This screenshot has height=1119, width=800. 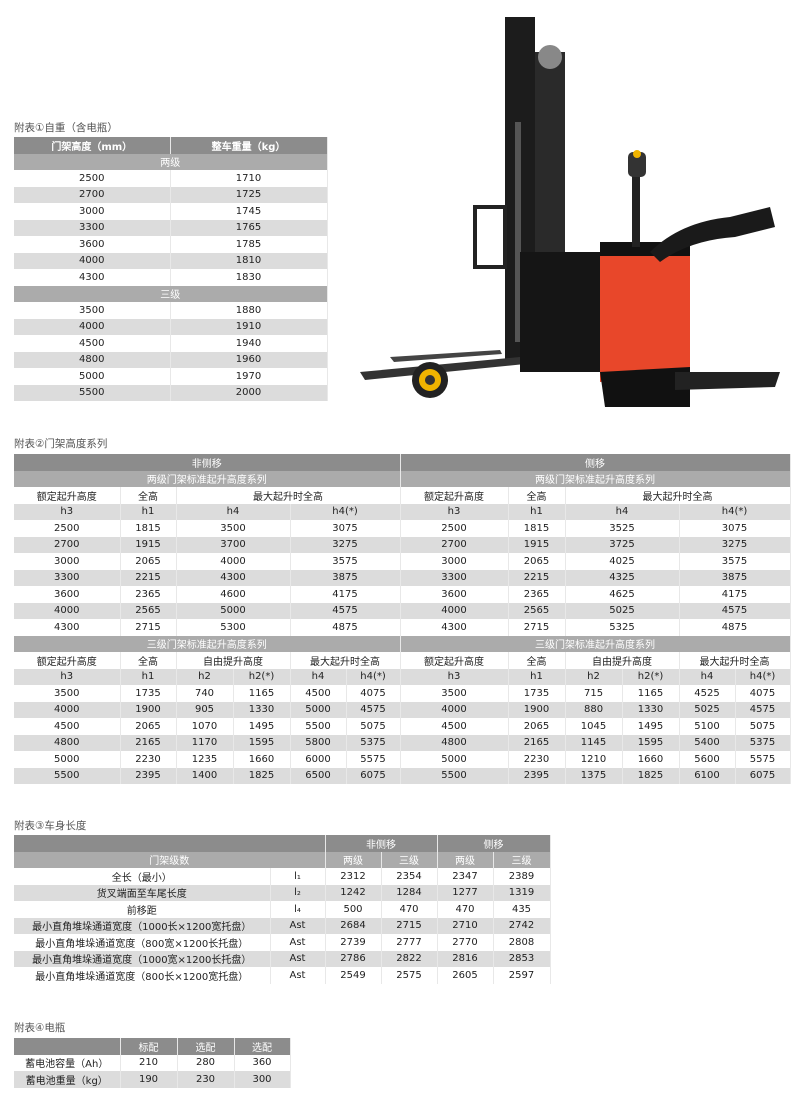 I want to click on table-cell: 2347, so click(x=465, y=876).